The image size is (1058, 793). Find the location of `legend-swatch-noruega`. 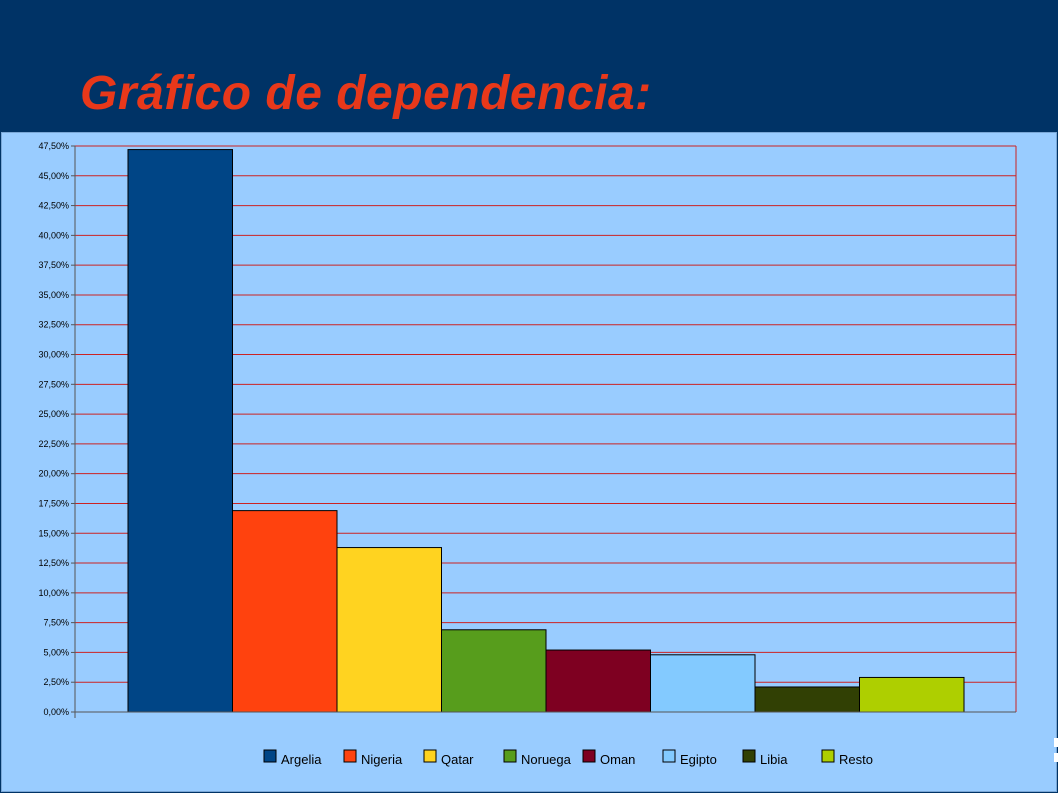

legend-swatch-noruega is located at coordinates (510, 756).